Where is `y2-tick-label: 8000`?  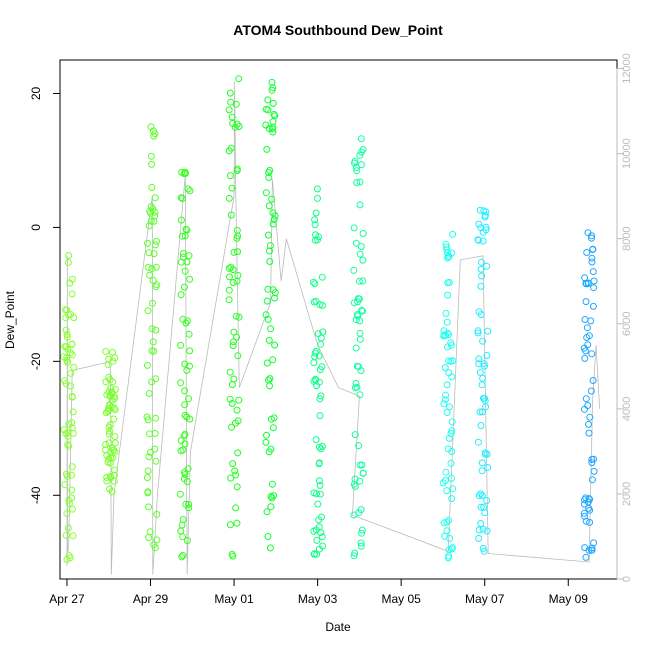 y2-tick-label: 8000 is located at coordinates (627, 238).